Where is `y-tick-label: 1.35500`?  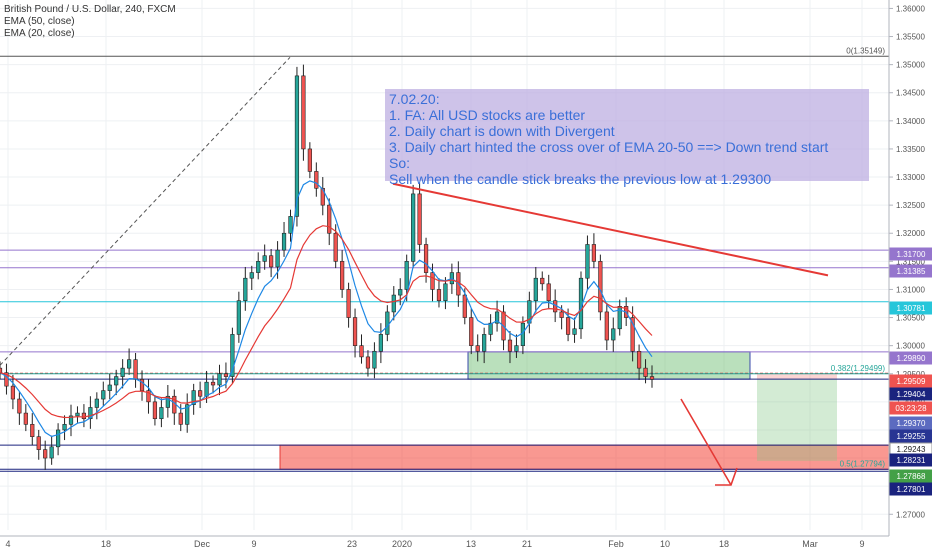
y-tick-label: 1.35500 is located at coordinates (910, 37).